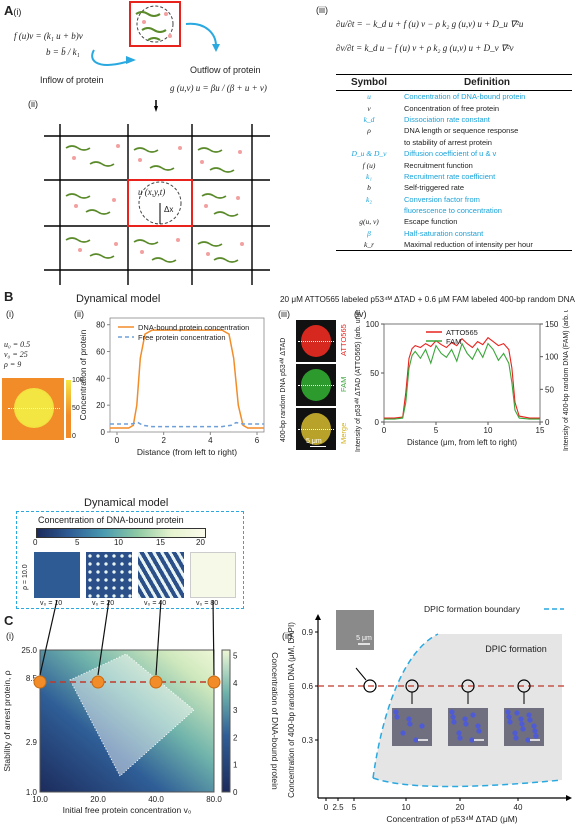 The width and height of the screenshot is (576, 825). What do you see at coordinates (454, 153) in the screenshot?
I see `symbol-table-row: D_u & D_v Diffusion coefficient of u & v` at bounding box center [454, 153].